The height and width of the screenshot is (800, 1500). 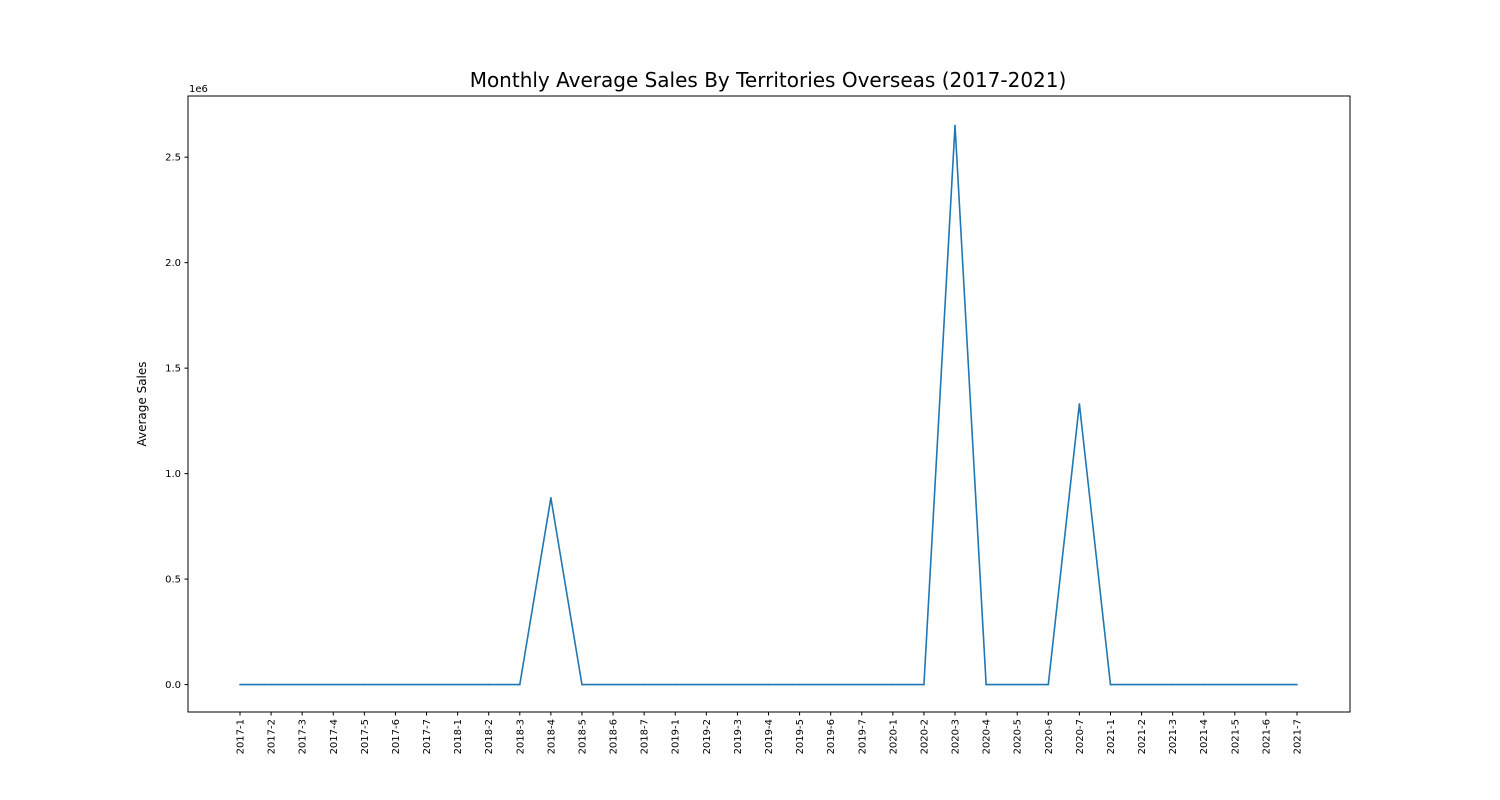 I want to click on x-tick-label: 2021-1, so click(x=1111, y=736).